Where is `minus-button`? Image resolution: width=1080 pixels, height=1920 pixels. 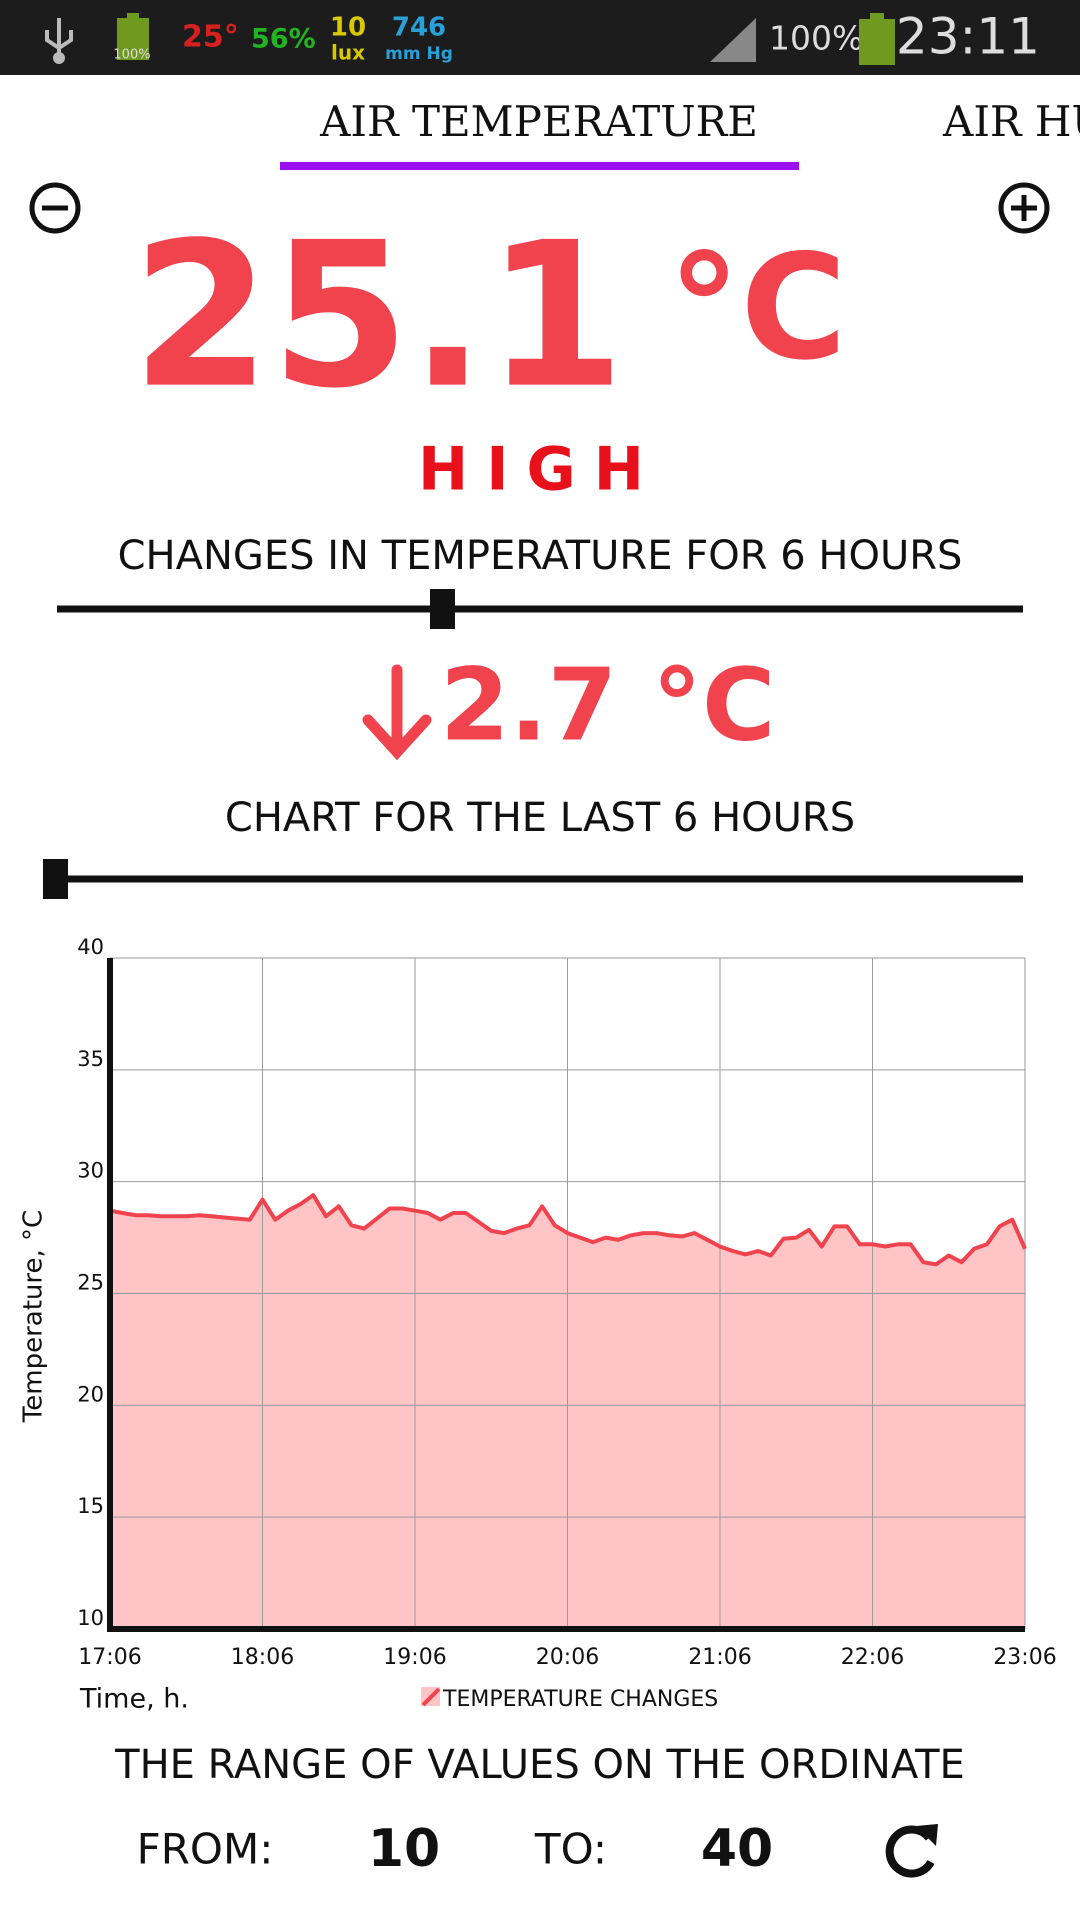
minus-button is located at coordinates (55, 208).